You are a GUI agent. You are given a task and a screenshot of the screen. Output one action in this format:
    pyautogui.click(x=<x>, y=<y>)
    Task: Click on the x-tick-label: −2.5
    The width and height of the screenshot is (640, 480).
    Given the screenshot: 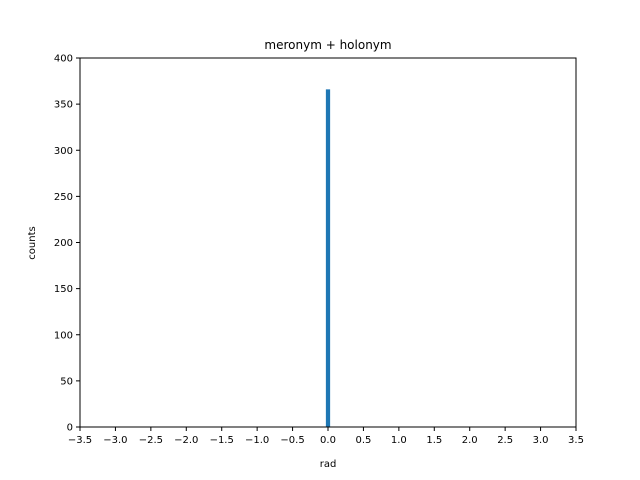 What is the action you would take?
    pyautogui.click(x=151, y=440)
    